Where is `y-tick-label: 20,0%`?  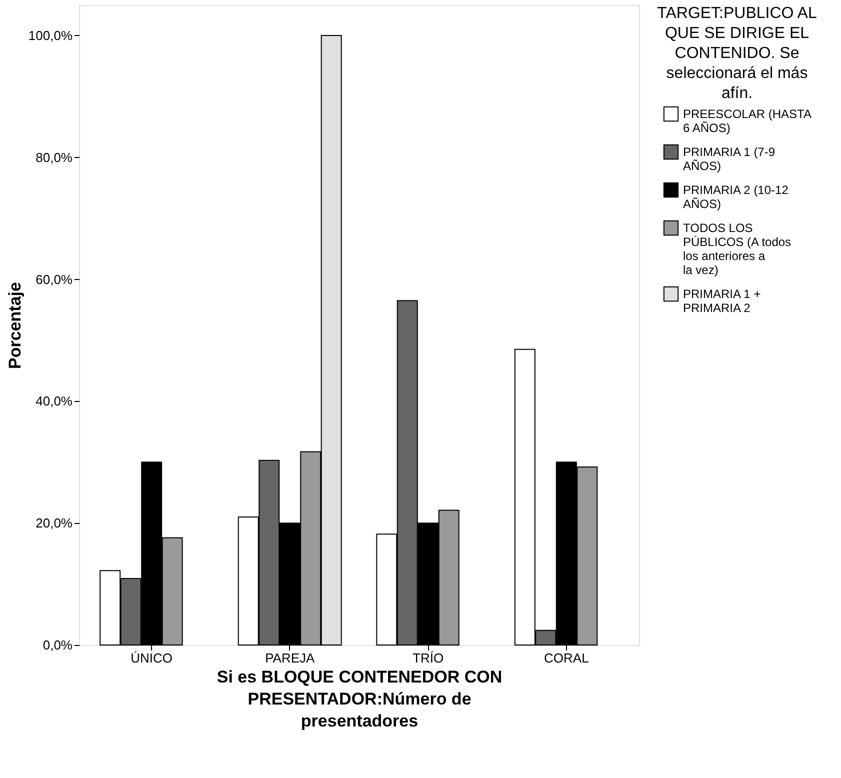 y-tick-label: 20,0% is located at coordinates (54, 523).